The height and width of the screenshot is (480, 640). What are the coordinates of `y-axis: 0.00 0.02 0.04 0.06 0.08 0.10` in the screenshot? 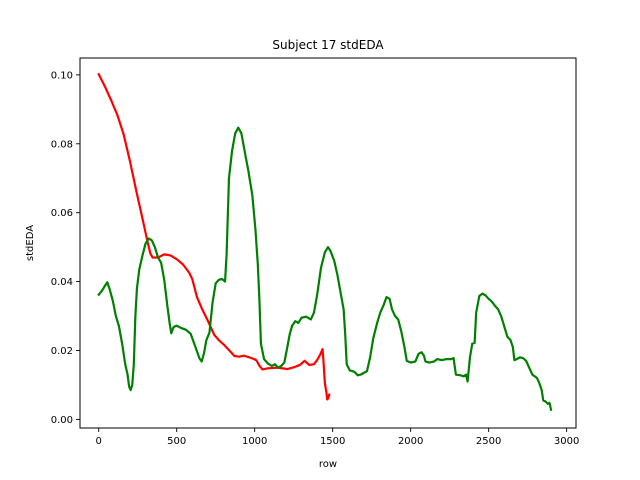 It's located at (65, 248).